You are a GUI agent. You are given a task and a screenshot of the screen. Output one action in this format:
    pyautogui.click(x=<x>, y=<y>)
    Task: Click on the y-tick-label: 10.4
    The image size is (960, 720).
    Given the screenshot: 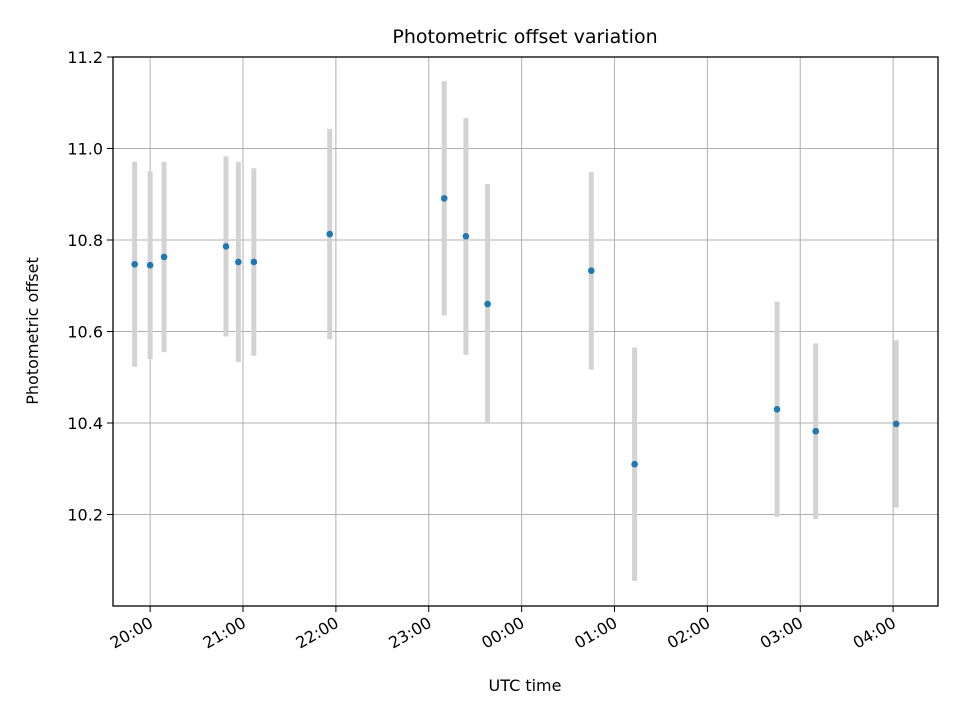 What is the action you would take?
    pyautogui.click(x=85, y=423)
    